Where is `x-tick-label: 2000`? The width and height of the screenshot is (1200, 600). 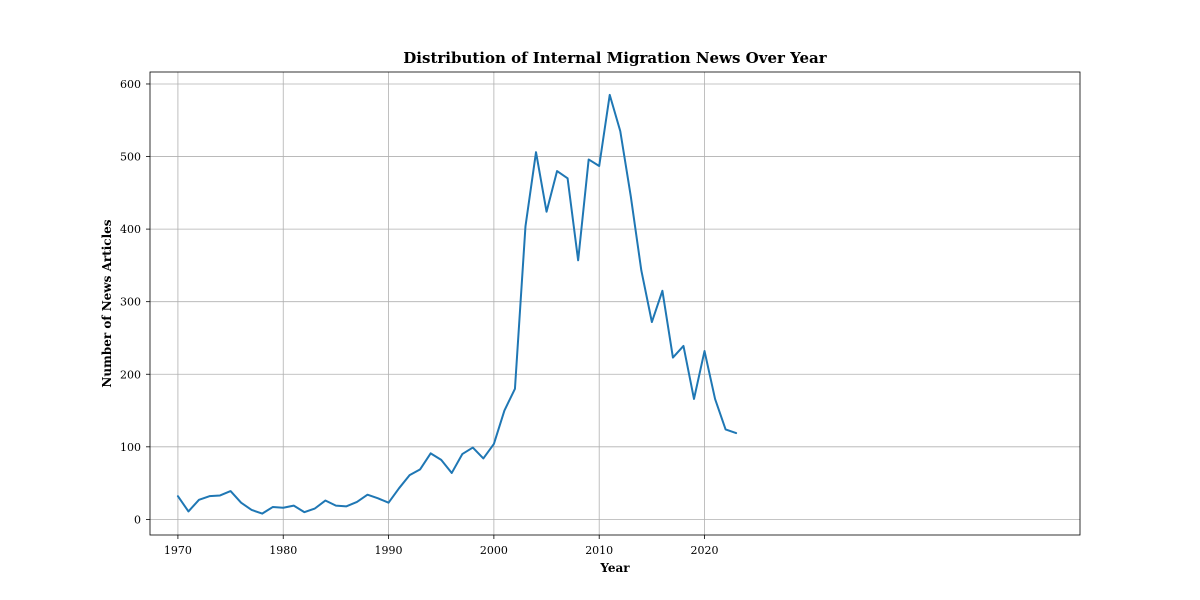
x-tick-label: 2000 is located at coordinates (494, 550).